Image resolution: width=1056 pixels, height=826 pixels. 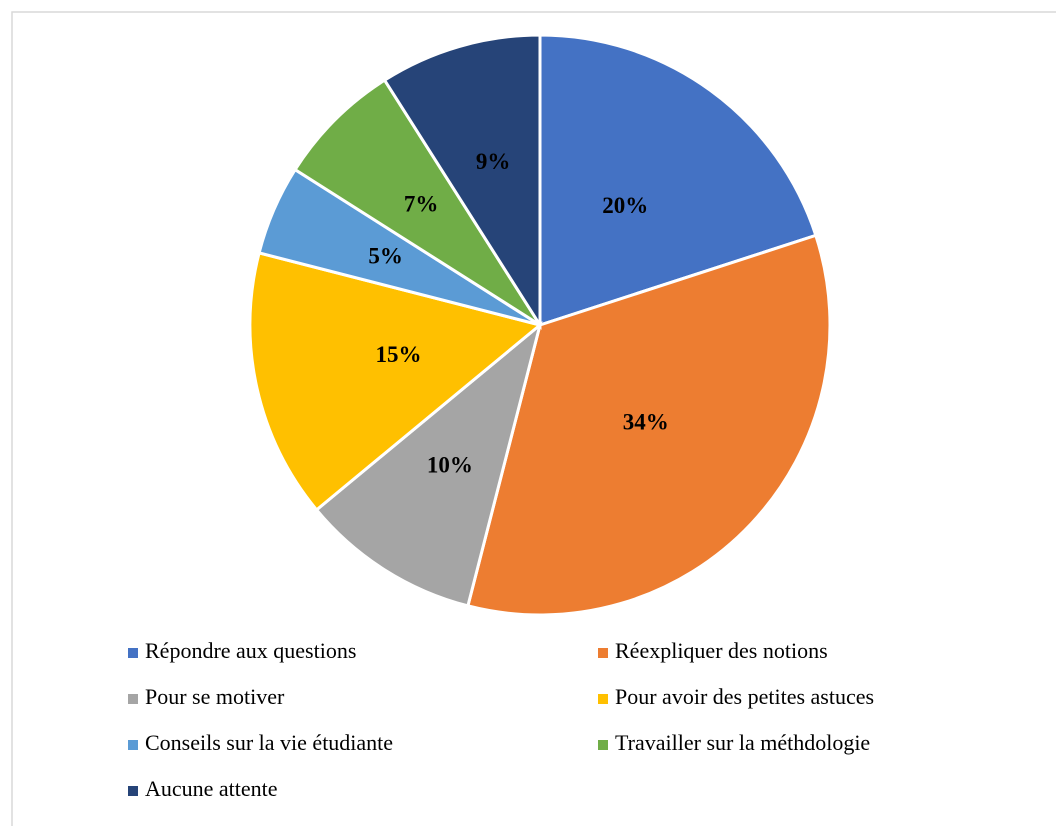 I want to click on data-label: 5%, so click(x=385, y=255).